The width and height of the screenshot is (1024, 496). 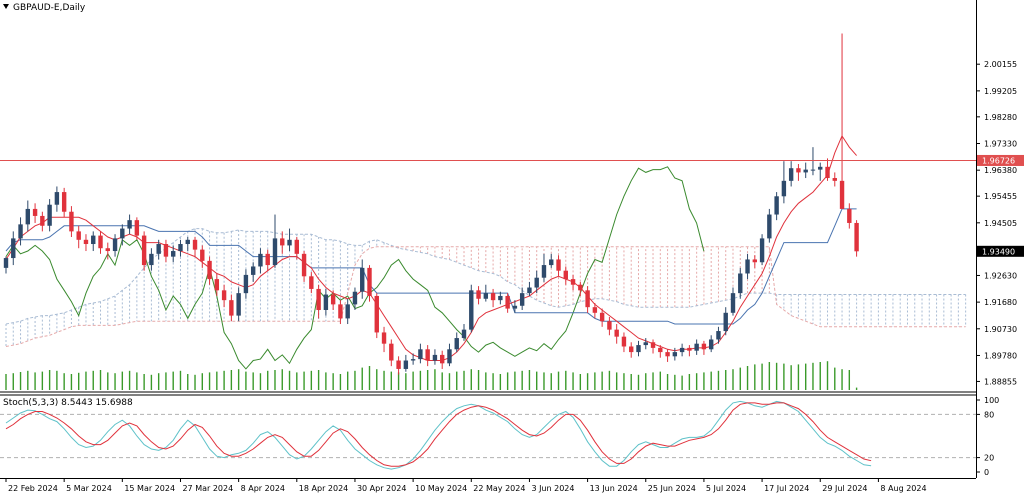 What do you see at coordinates (6, 6) in the screenshot?
I see `dropdown-triangle-icon` at bounding box center [6, 6].